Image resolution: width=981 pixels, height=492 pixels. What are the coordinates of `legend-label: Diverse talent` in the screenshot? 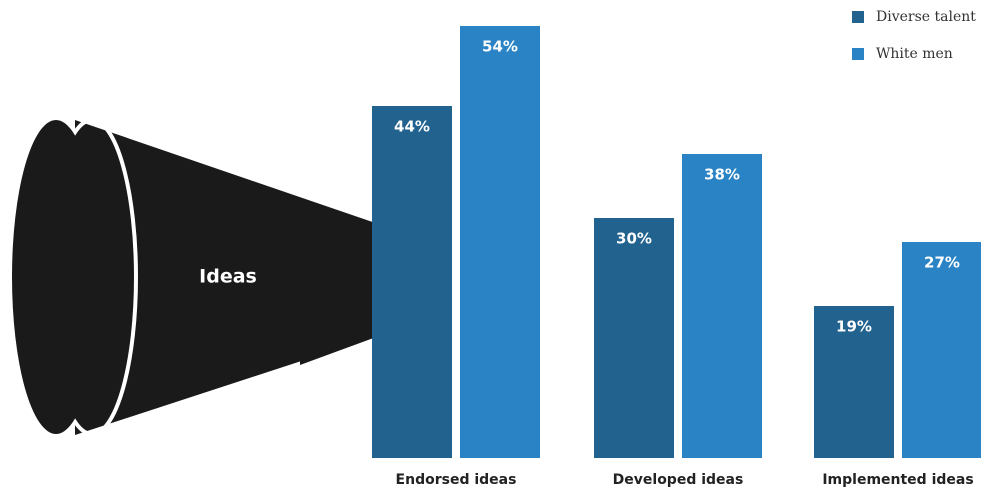 It's located at (926, 17).